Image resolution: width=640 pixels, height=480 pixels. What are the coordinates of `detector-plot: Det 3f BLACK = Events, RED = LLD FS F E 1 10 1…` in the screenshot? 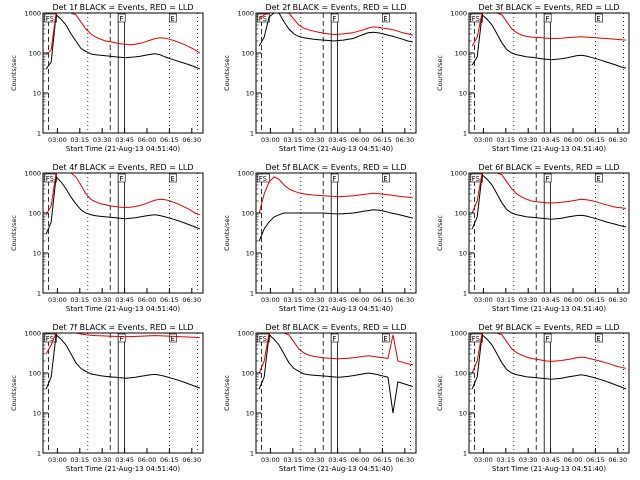 It's located at (533, 78).